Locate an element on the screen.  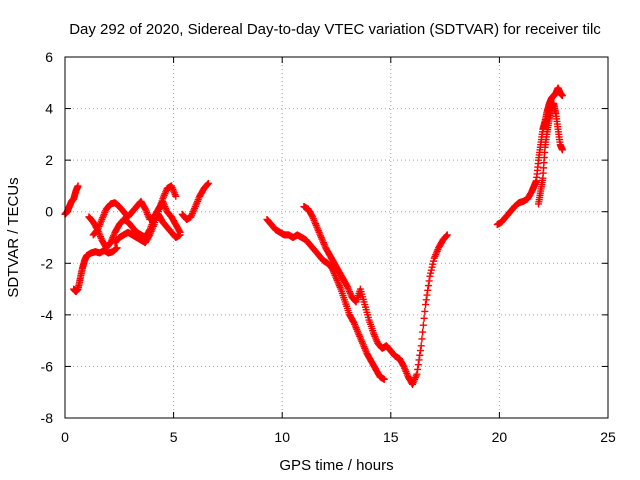
x-tick-label: 20 is located at coordinates (500, 437).